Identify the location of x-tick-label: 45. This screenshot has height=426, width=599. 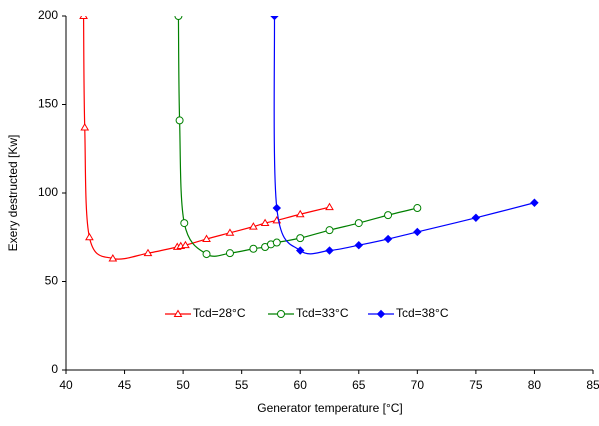
(125, 385).